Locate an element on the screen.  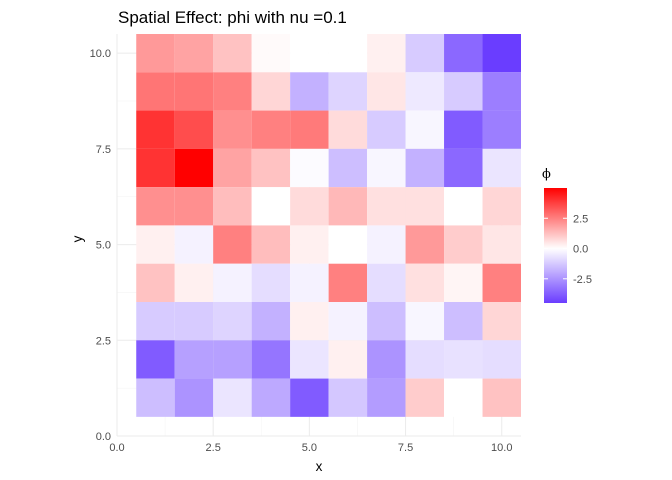
color-legend: ϕ 2.5 0.0 -2.5 is located at coordinates (567, 235).